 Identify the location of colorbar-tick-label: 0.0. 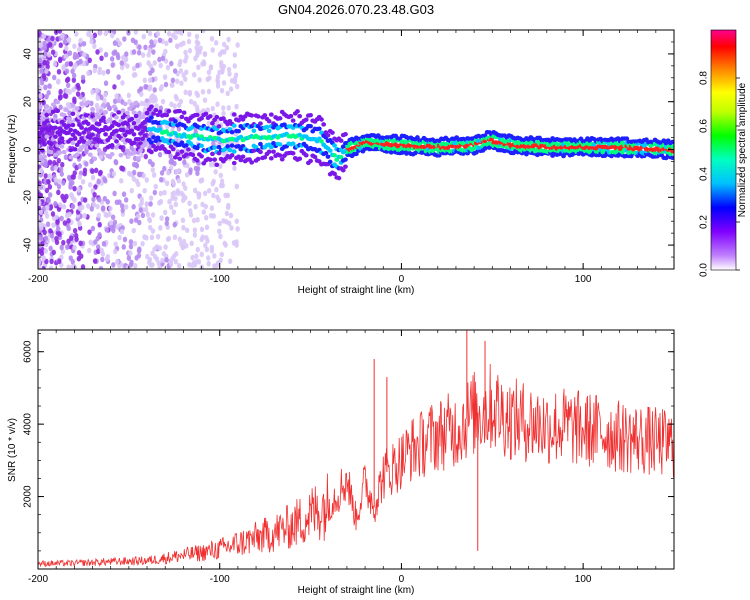
(704, 270).